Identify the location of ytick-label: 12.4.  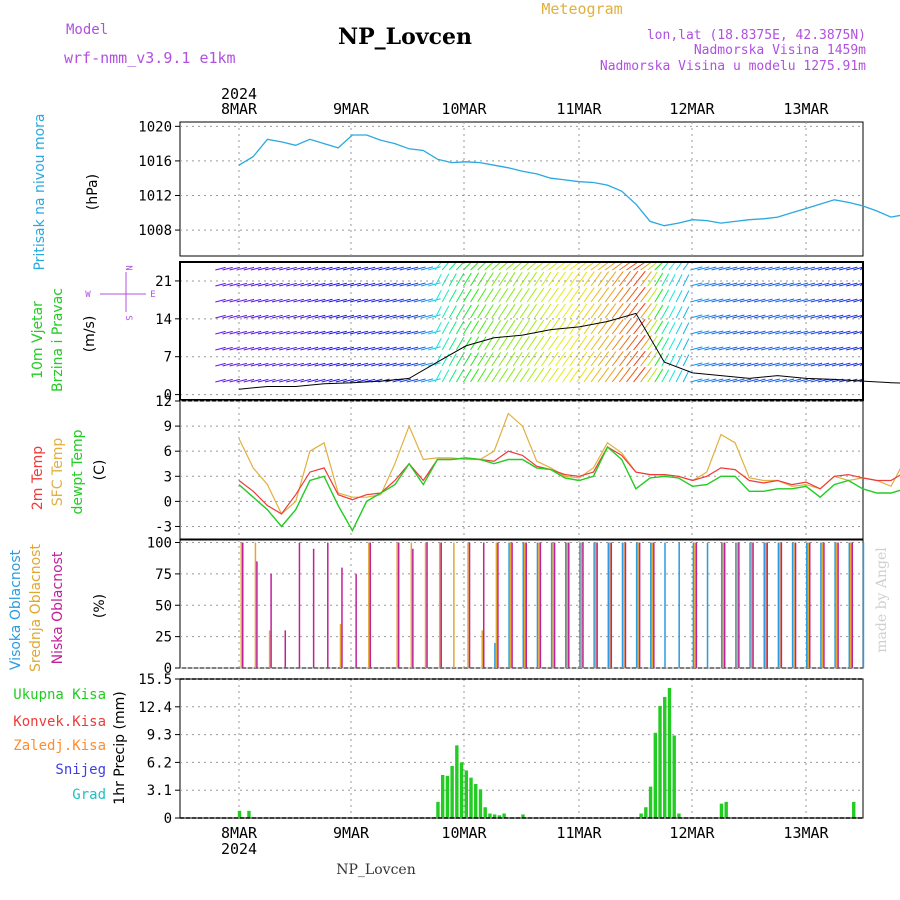
(155, 708).